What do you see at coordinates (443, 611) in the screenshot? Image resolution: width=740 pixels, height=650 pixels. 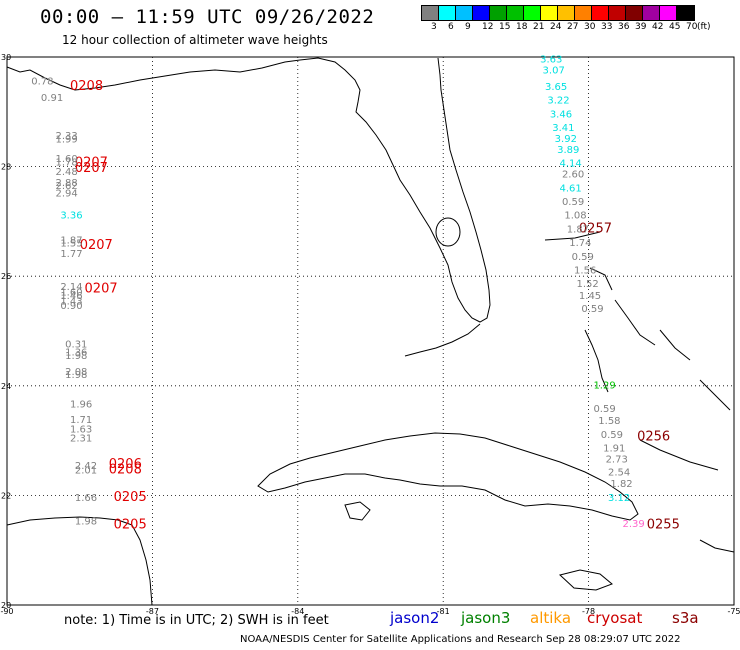 I see `lon-tick-label: -81` at bounding box center [443, 611].